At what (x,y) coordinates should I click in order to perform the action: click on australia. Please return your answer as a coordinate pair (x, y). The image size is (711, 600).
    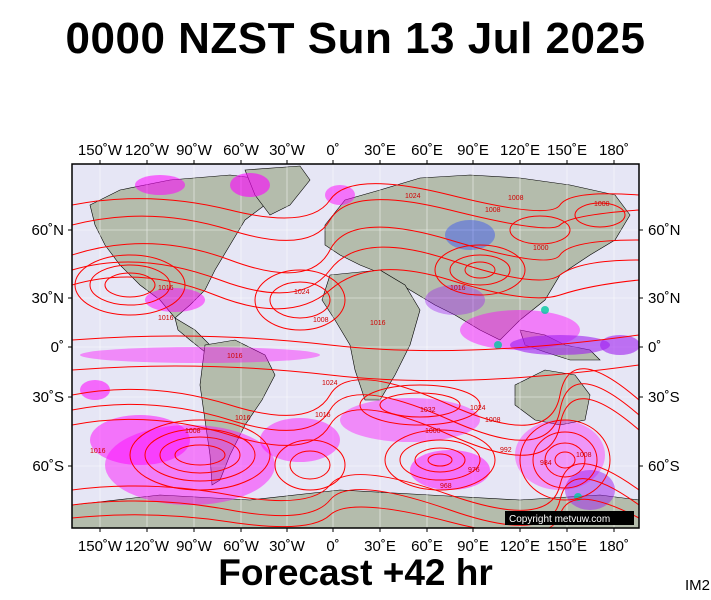
    Looking at the image, I should click on (552, 397).